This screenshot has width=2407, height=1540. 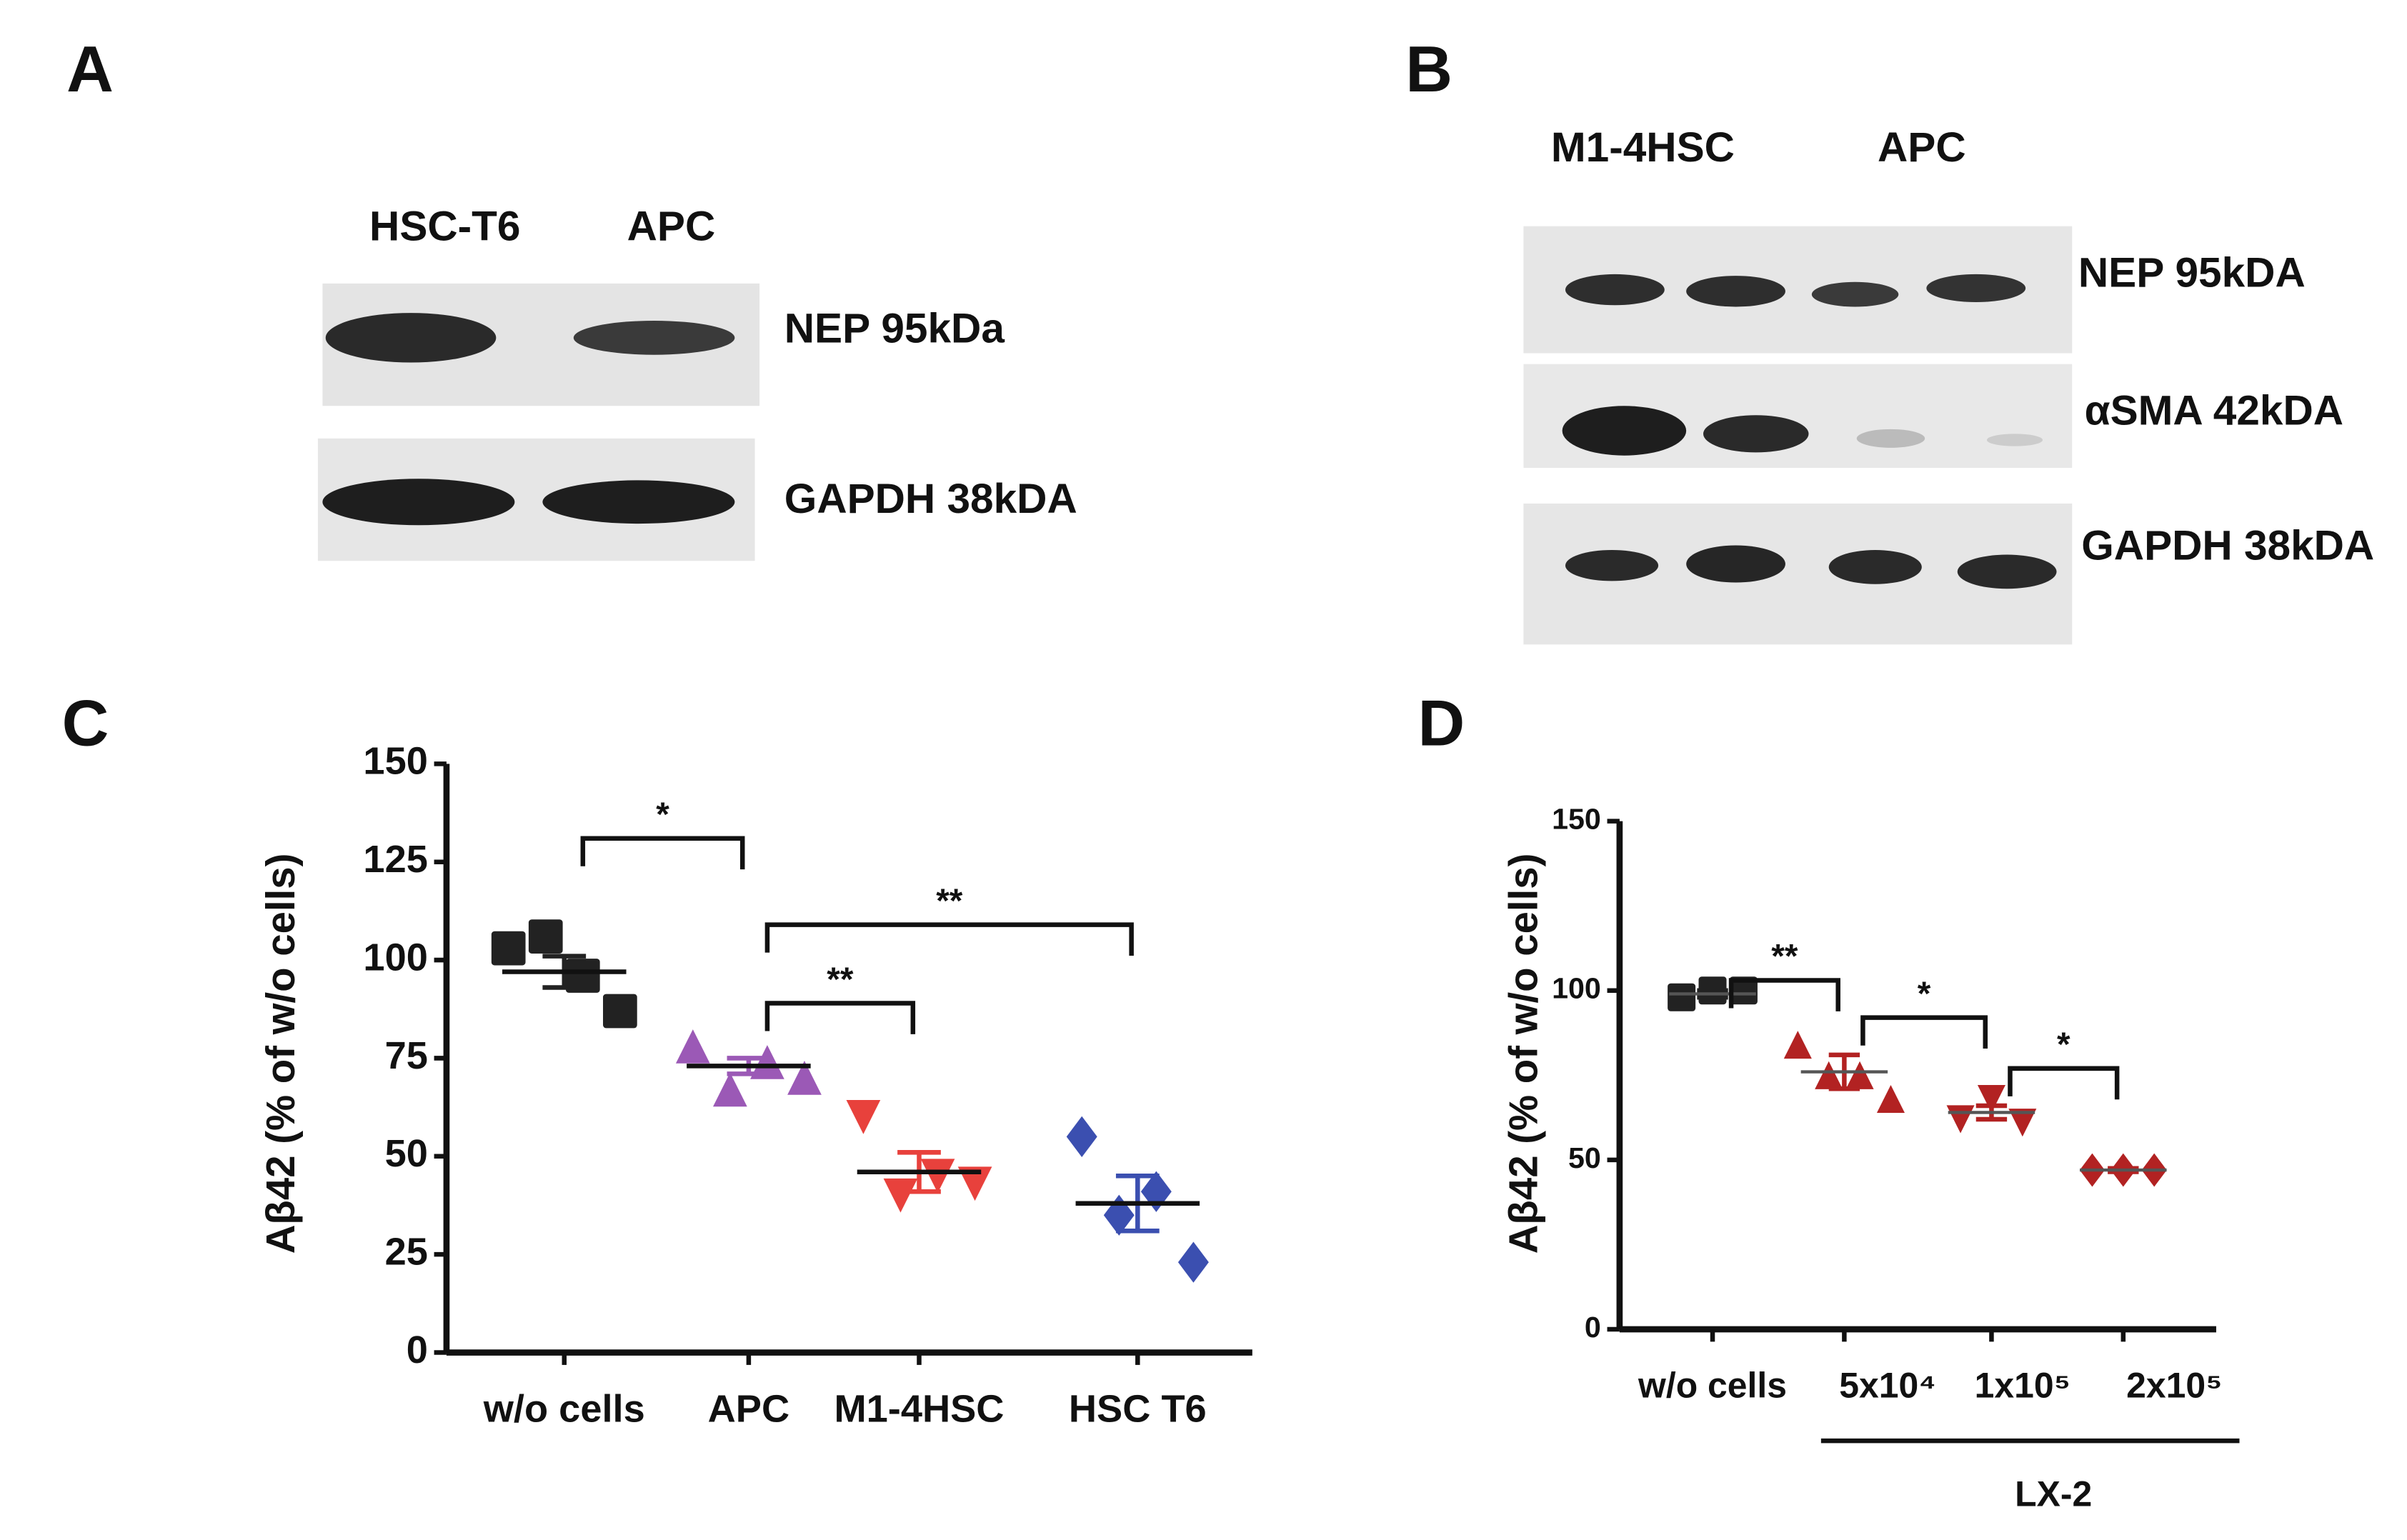 I want to click on x-tick-label: HSC T6, so click(x=1138, y=1408).